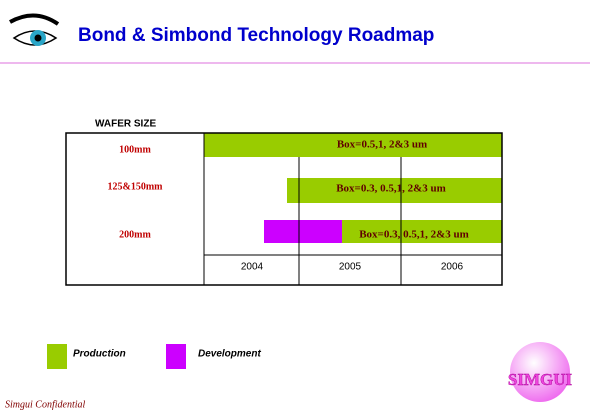  I want to click on year-label: 2006, so click(452, 267).